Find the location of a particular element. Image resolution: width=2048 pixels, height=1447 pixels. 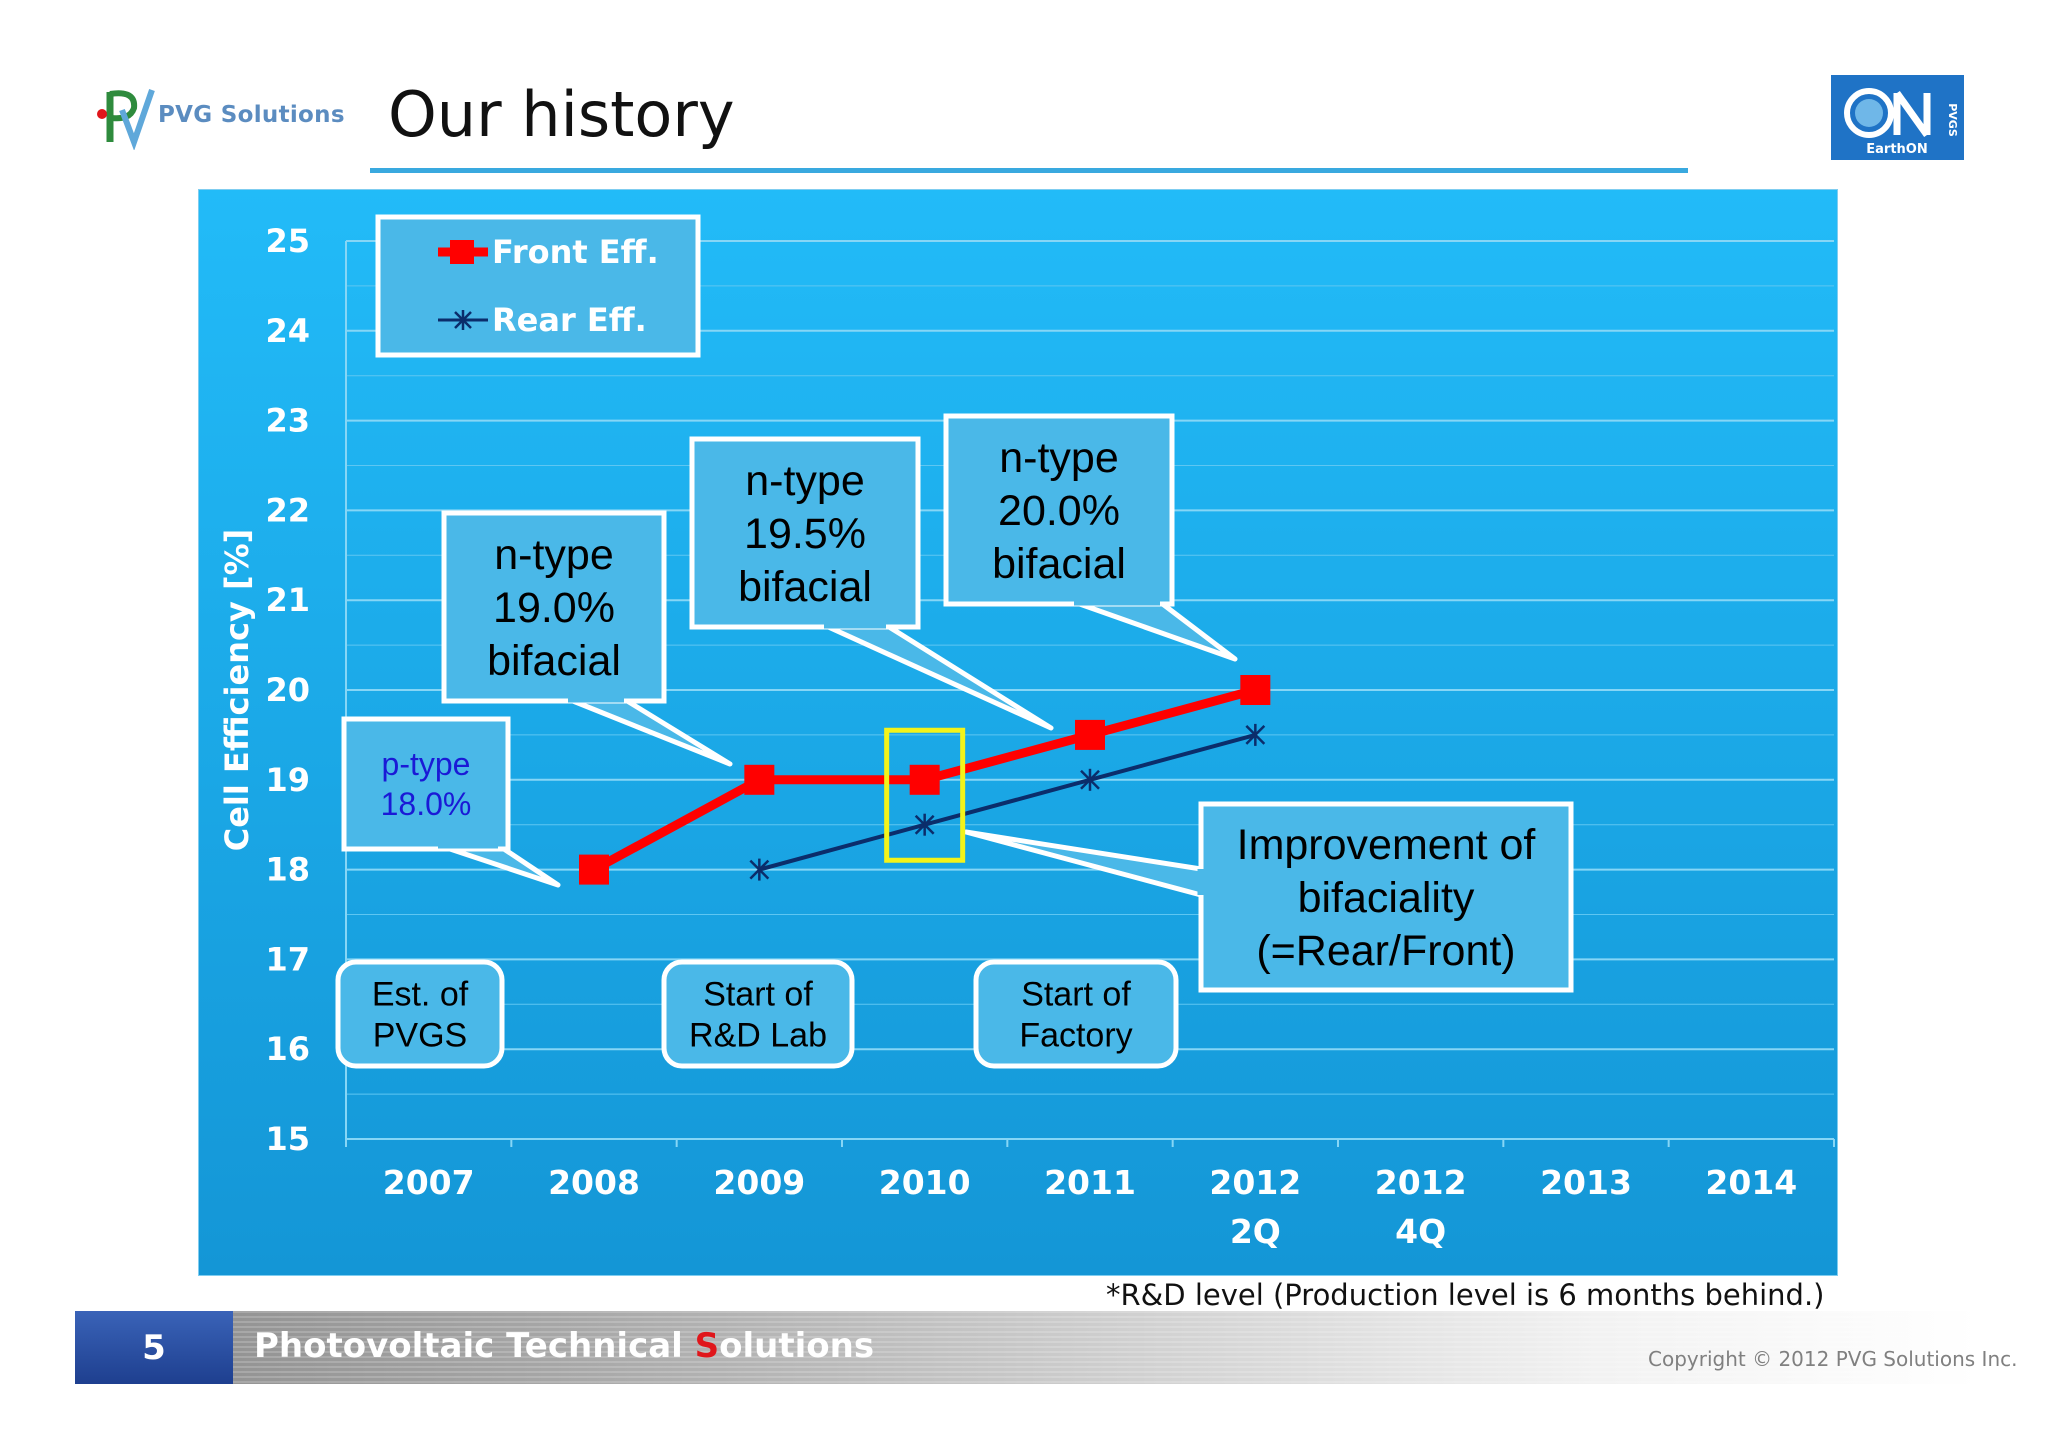

logo-tag: PVGS is located at coordinates (1952, 120).